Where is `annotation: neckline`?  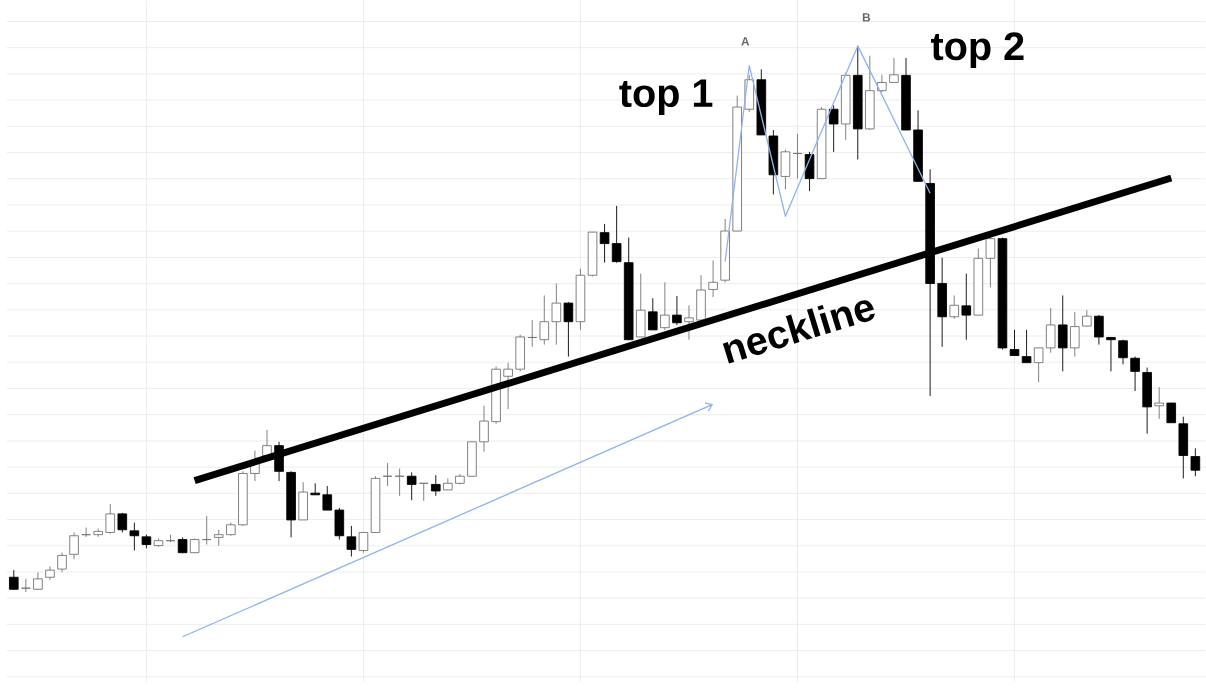 annotation: neckline is located at coordinates (798, 332).